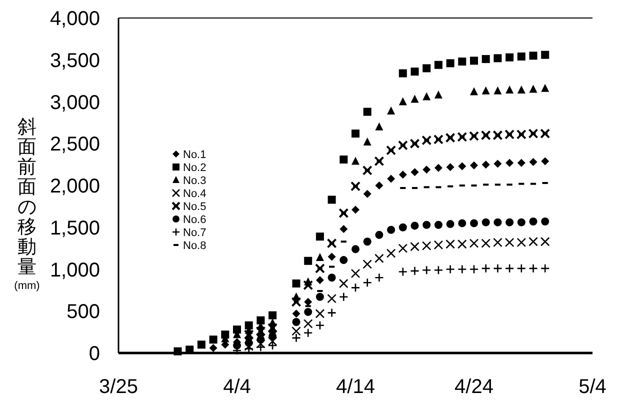 Image resolution: width=626 pixels, height=403 pixels. I want to click on legend-label: No.2, so click(194, 168).